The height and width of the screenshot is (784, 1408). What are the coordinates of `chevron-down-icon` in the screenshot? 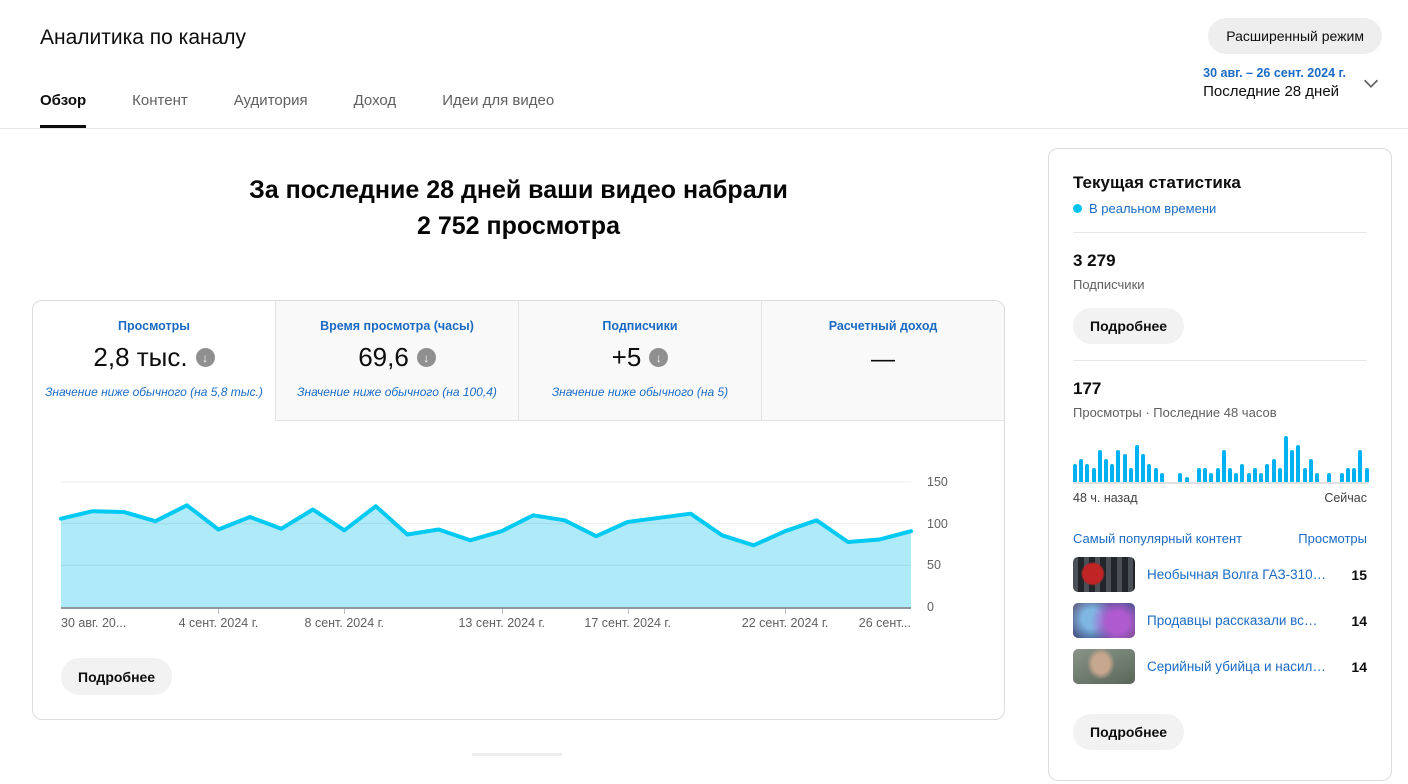 It's located at (1371, 83).